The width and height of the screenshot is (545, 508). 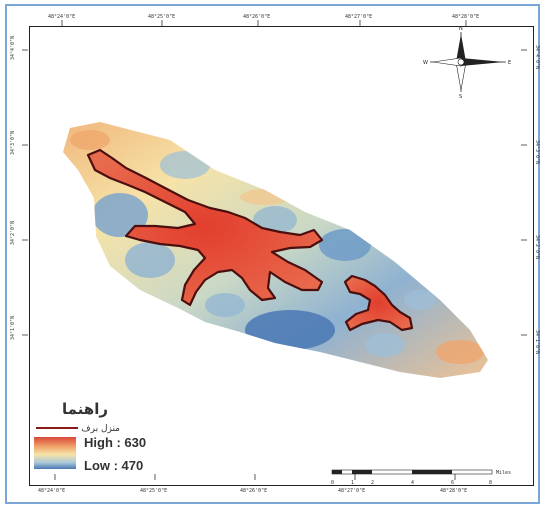 I want to click on scale-tick: 2, so click(x=372, y=483).